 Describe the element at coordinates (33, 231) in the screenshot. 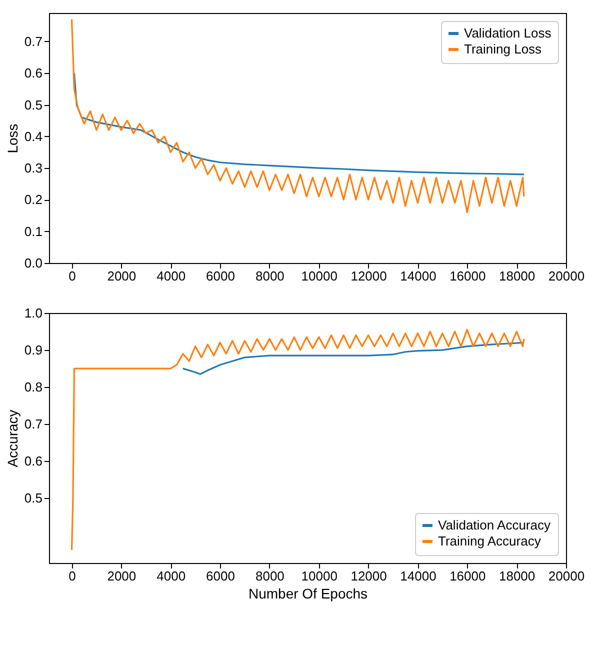

I see `y-tick-label: 0.1` at that location.